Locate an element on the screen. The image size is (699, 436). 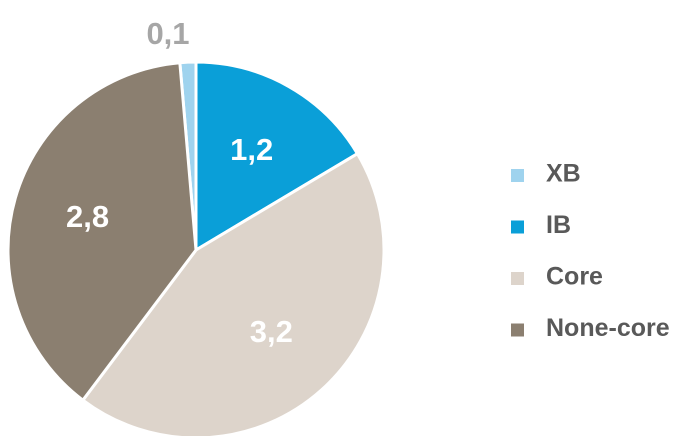
legend-label: IB is located at coordinates (558, 225).